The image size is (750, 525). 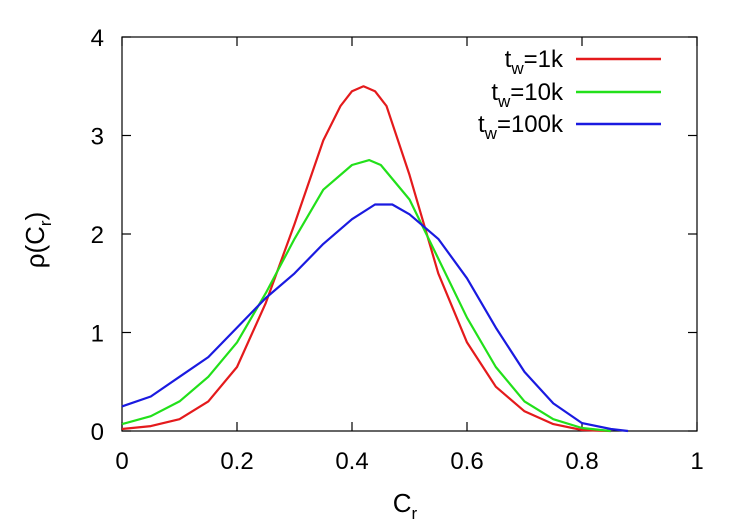 I want to click on x-tick-label: 0, so click(x=121, y=461).